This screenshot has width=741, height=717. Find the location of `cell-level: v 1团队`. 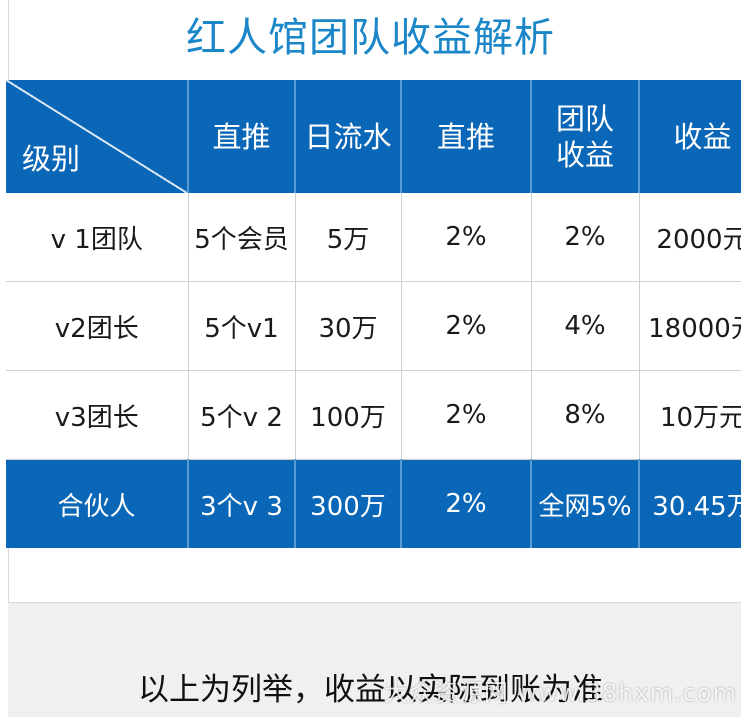

cell-level: v 1团队 is located at coordinates (97, 237).